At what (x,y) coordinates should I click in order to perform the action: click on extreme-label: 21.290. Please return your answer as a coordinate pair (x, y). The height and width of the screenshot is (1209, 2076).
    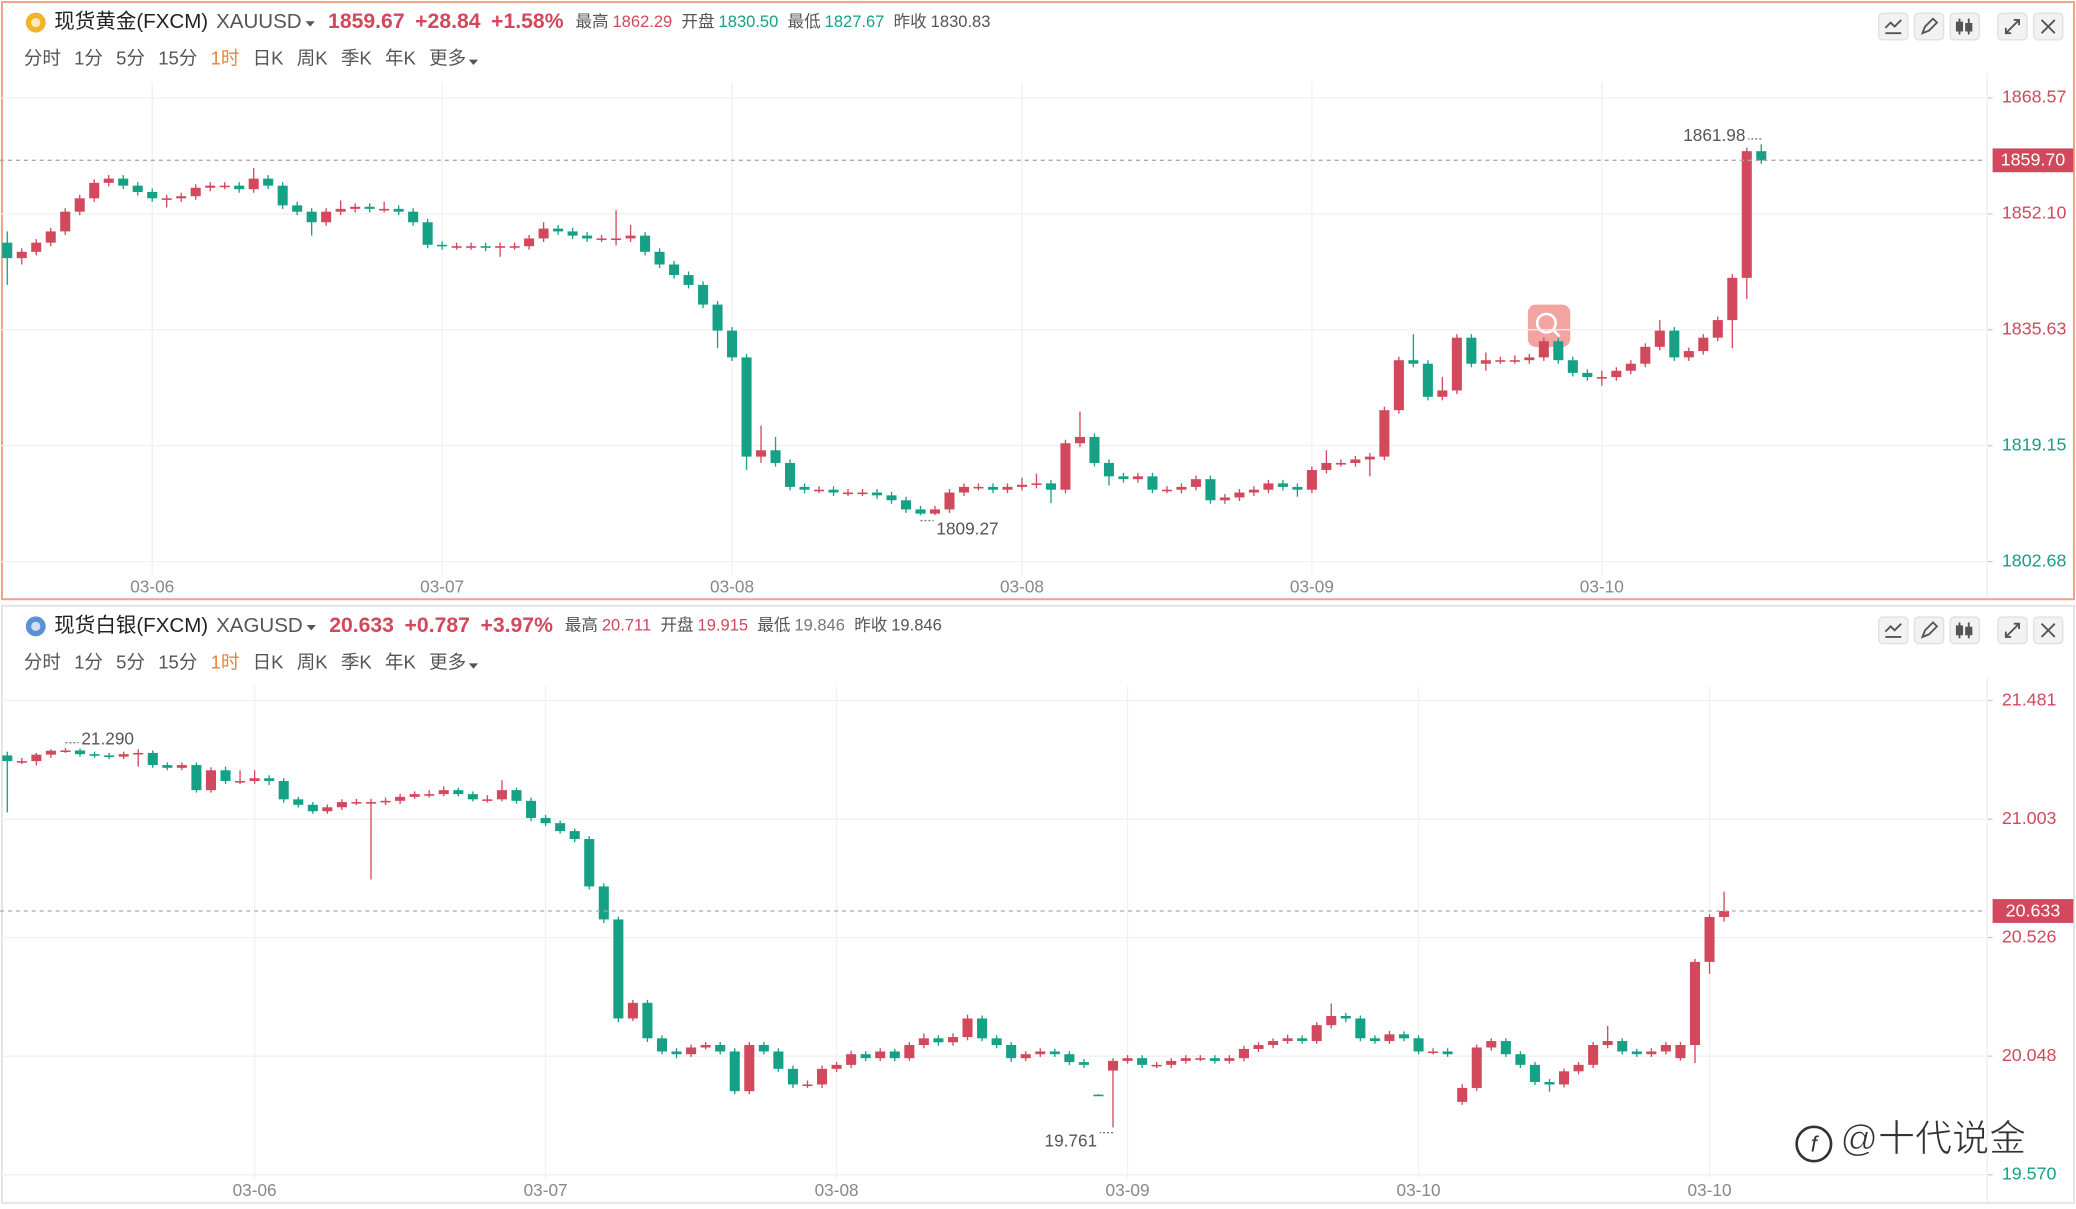
    Looking at the image, I should click on (107, 739).